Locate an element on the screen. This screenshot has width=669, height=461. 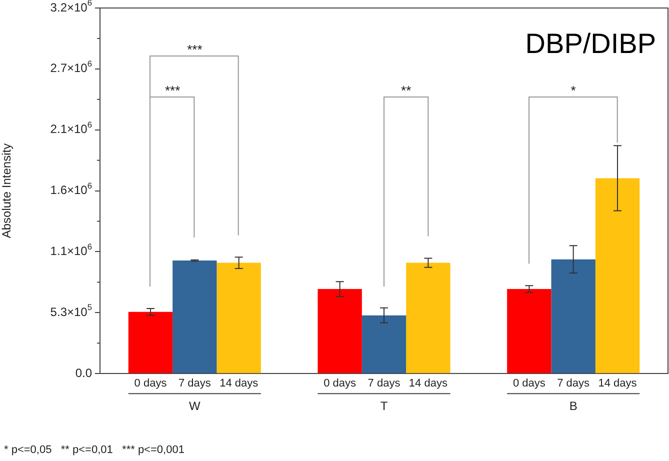
series-label: 7 days is located at coordinates (195, 384).